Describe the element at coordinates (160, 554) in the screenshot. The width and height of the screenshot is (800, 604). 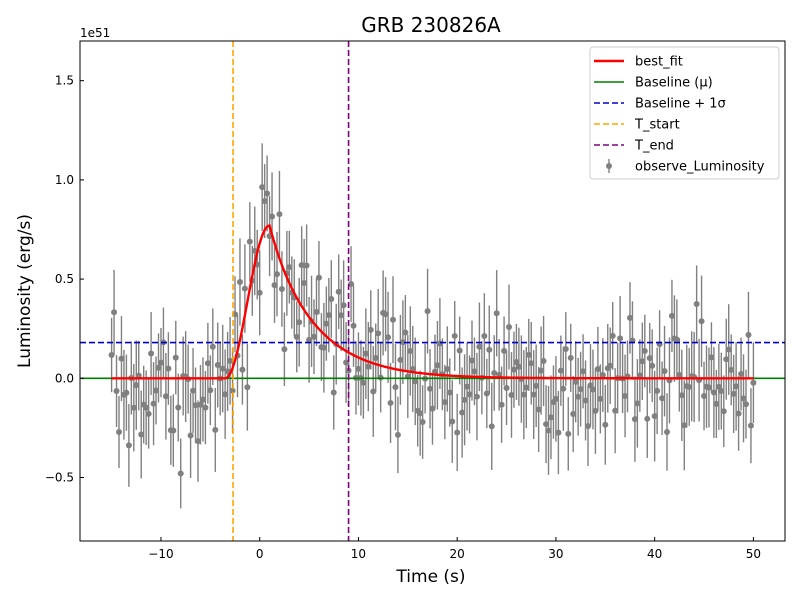
I see `x-tick-label: −10` at that location.